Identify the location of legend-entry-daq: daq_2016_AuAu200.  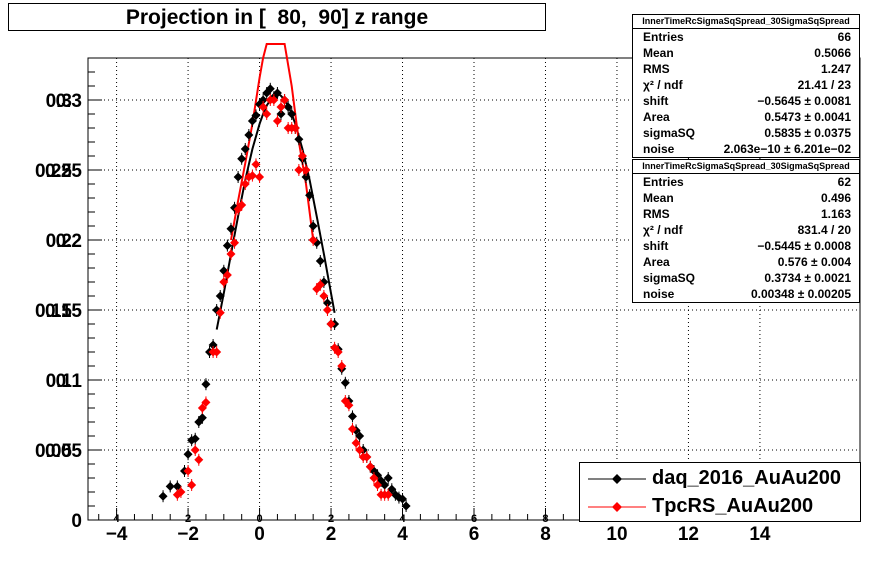
(720, 479).